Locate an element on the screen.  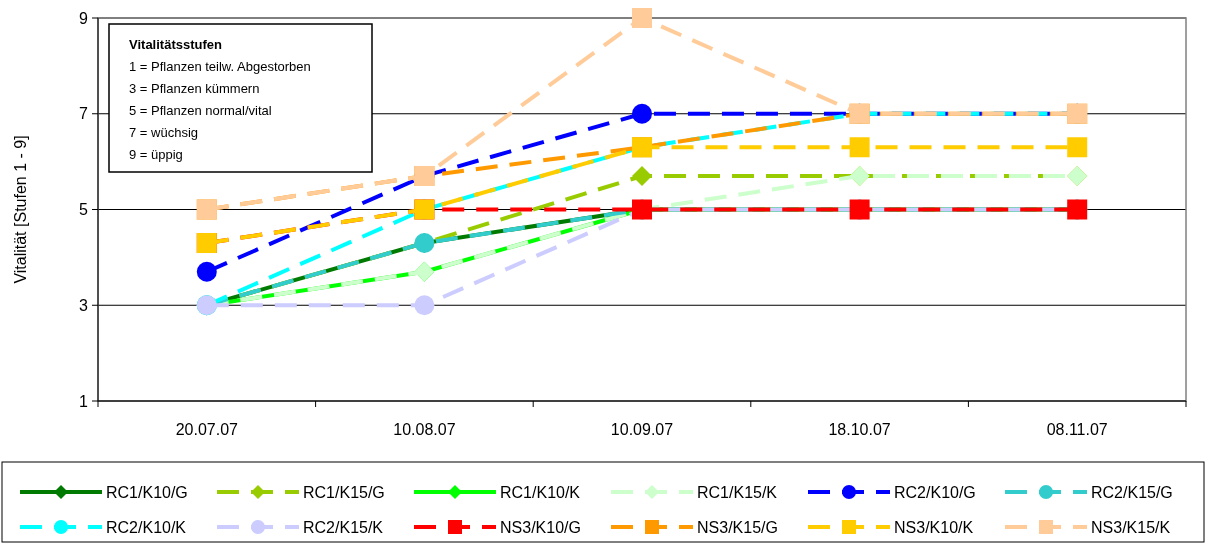
y-tick-label: 9 is located at coordinates (84, 18).